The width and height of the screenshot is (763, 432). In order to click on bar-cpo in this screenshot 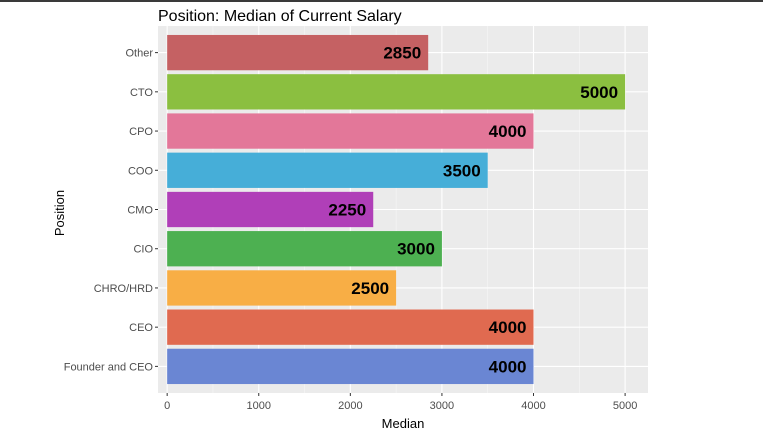, I will do `click(350, 131)`.